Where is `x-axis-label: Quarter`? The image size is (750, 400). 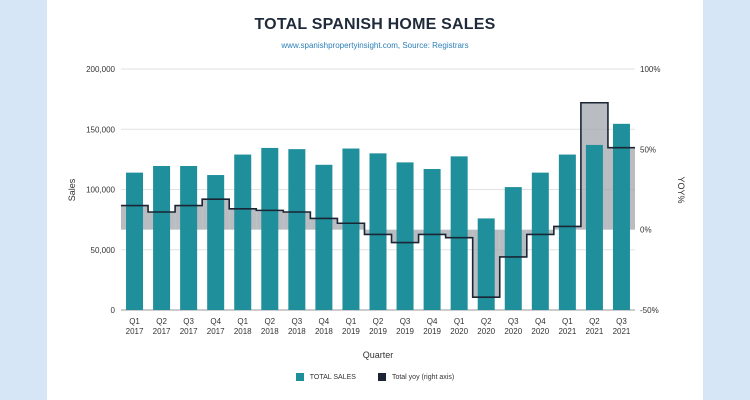 x-axis-label: Quarter is located at coordinates (378, 355).